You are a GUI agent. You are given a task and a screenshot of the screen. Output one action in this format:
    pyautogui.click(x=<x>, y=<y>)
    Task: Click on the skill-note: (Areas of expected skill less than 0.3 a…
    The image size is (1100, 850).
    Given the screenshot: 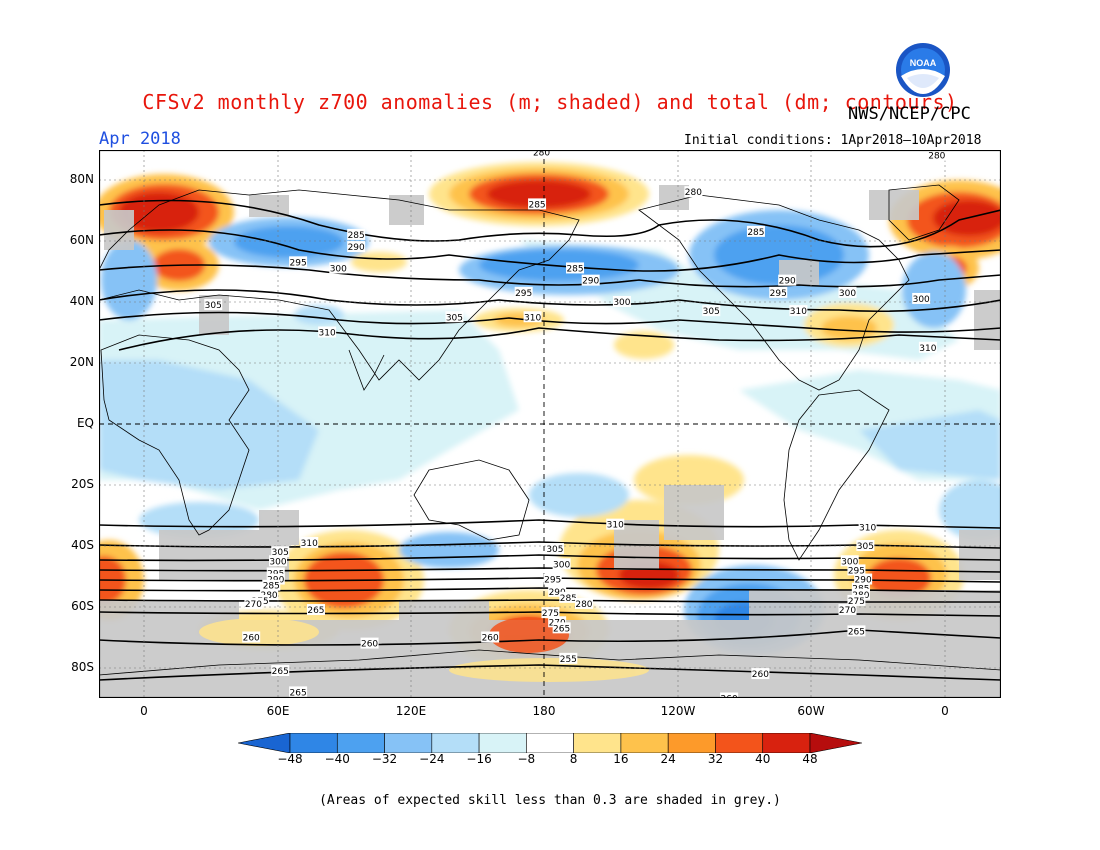 What is the action you would take?
    pyautogui.click(x=550, y=800)
    